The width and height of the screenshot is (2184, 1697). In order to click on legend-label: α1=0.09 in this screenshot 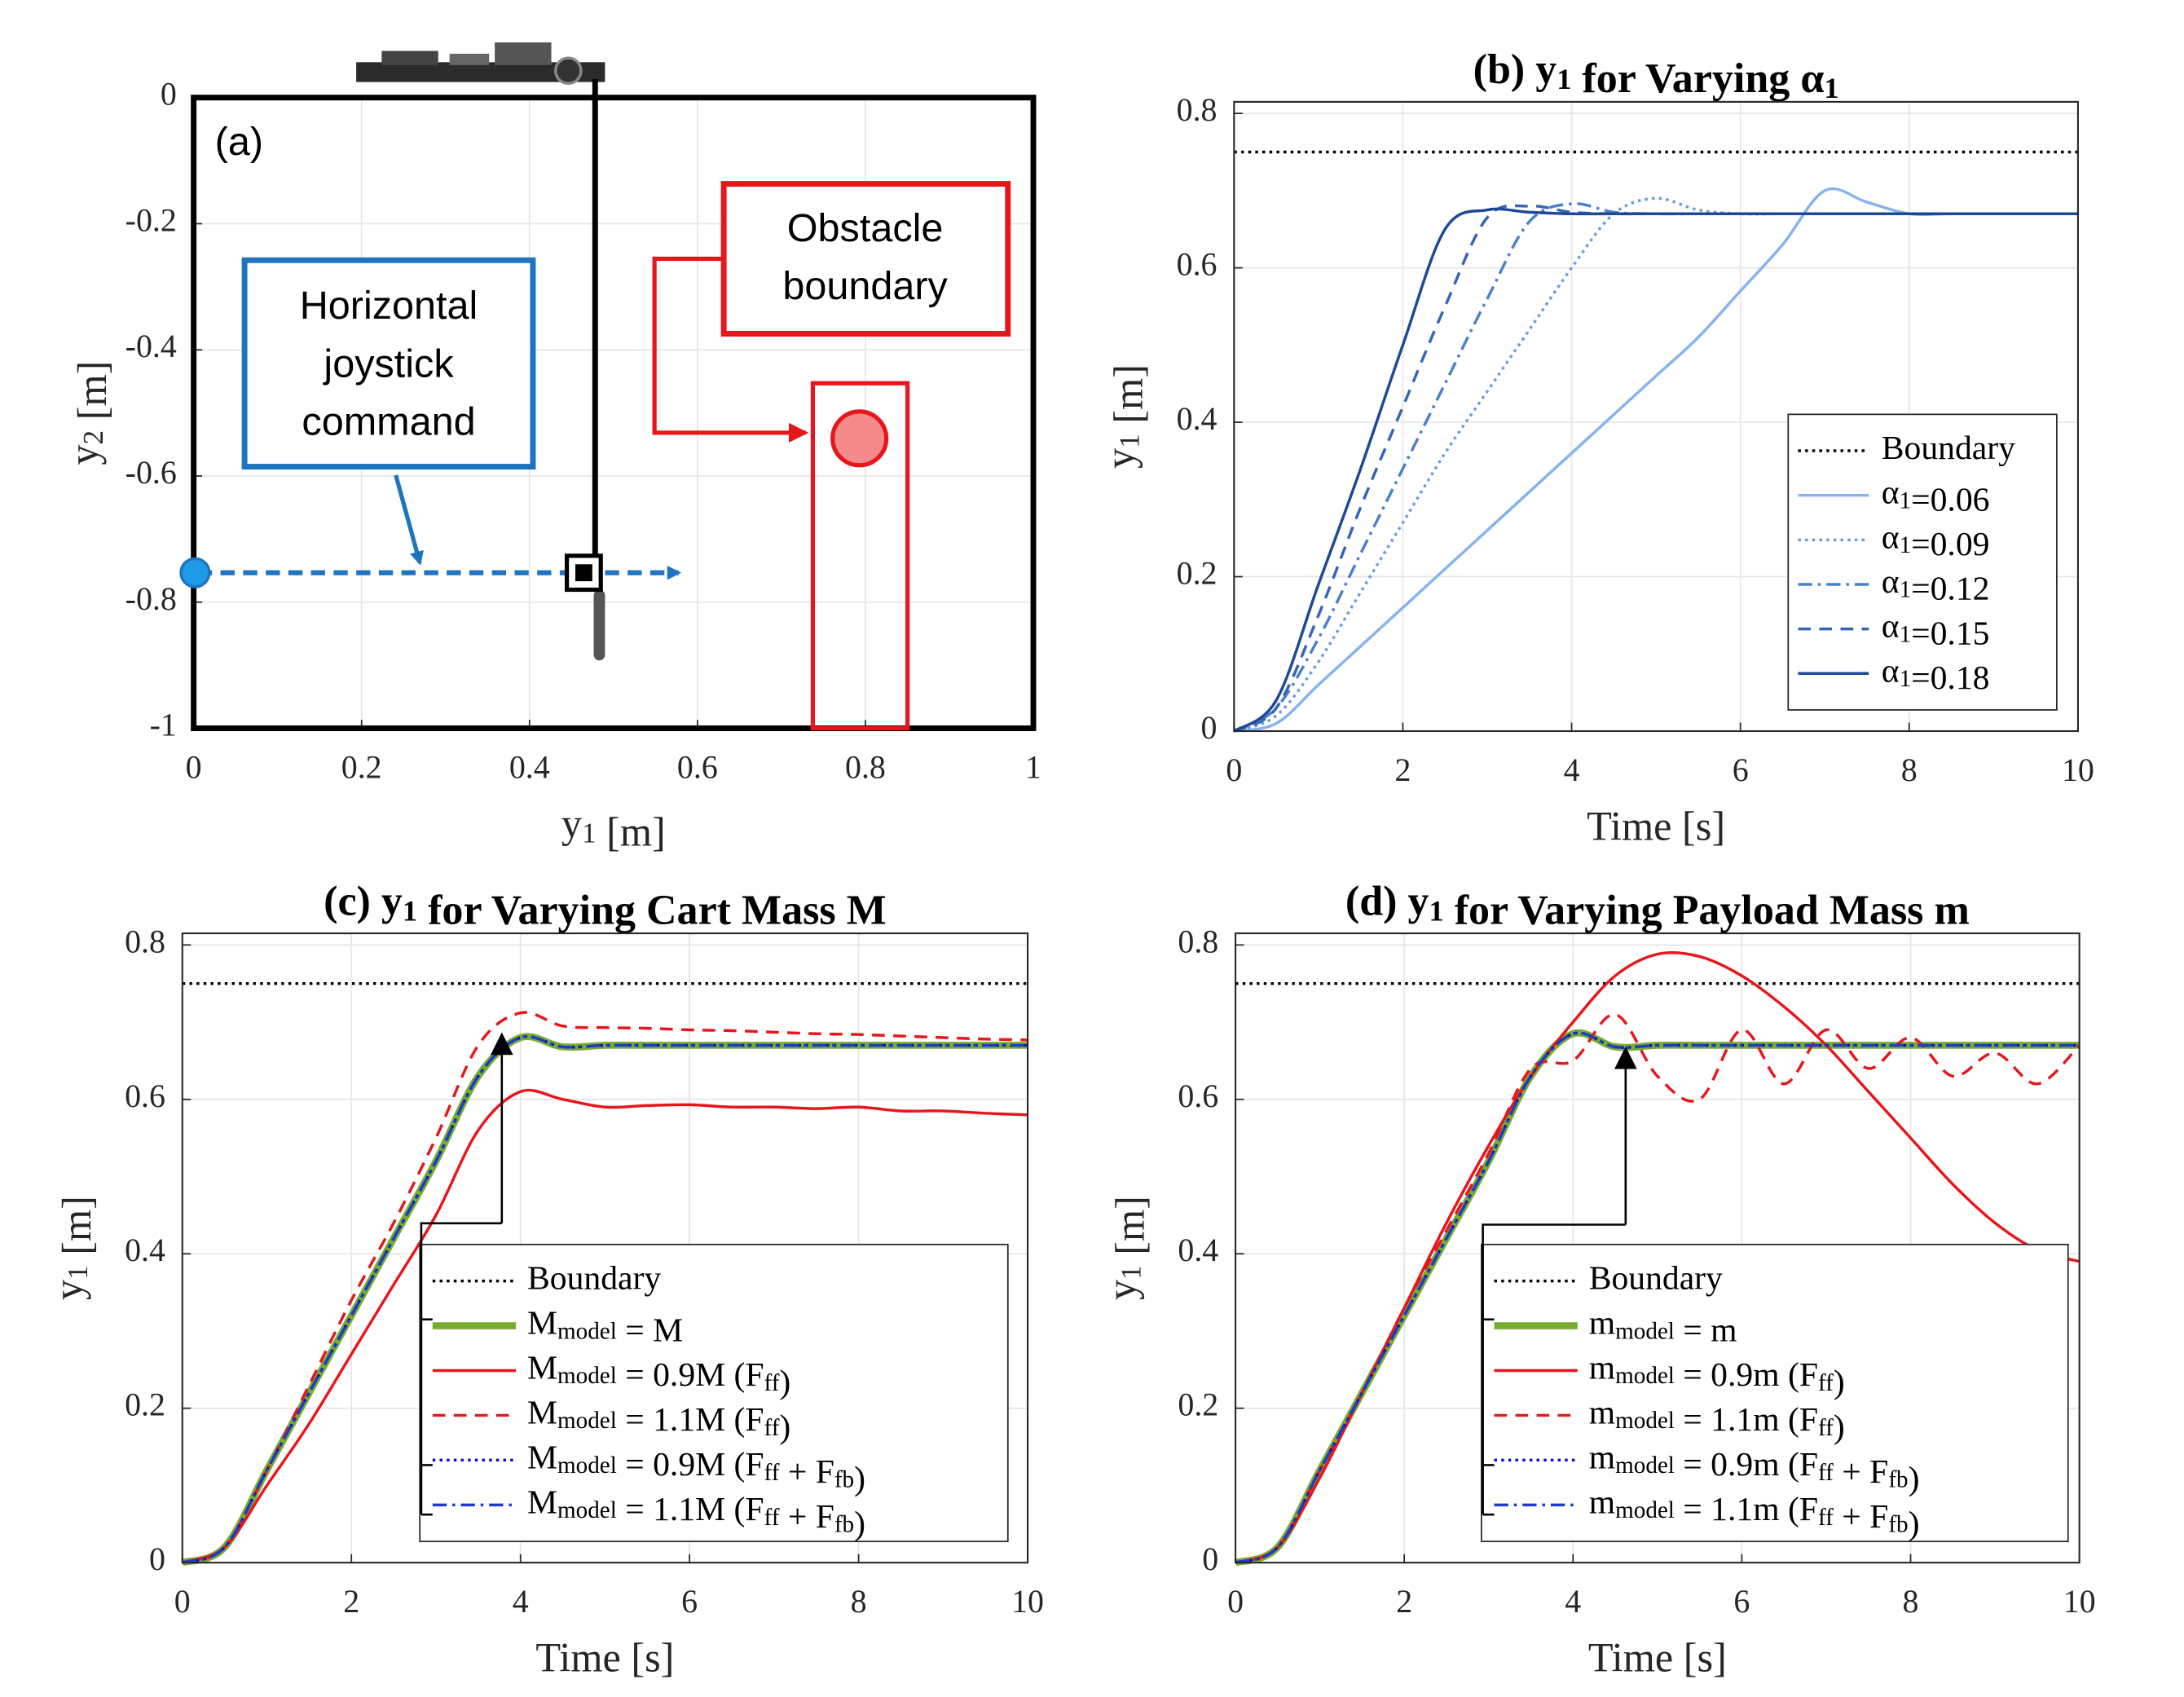, I will do `click(1936, 540)`.